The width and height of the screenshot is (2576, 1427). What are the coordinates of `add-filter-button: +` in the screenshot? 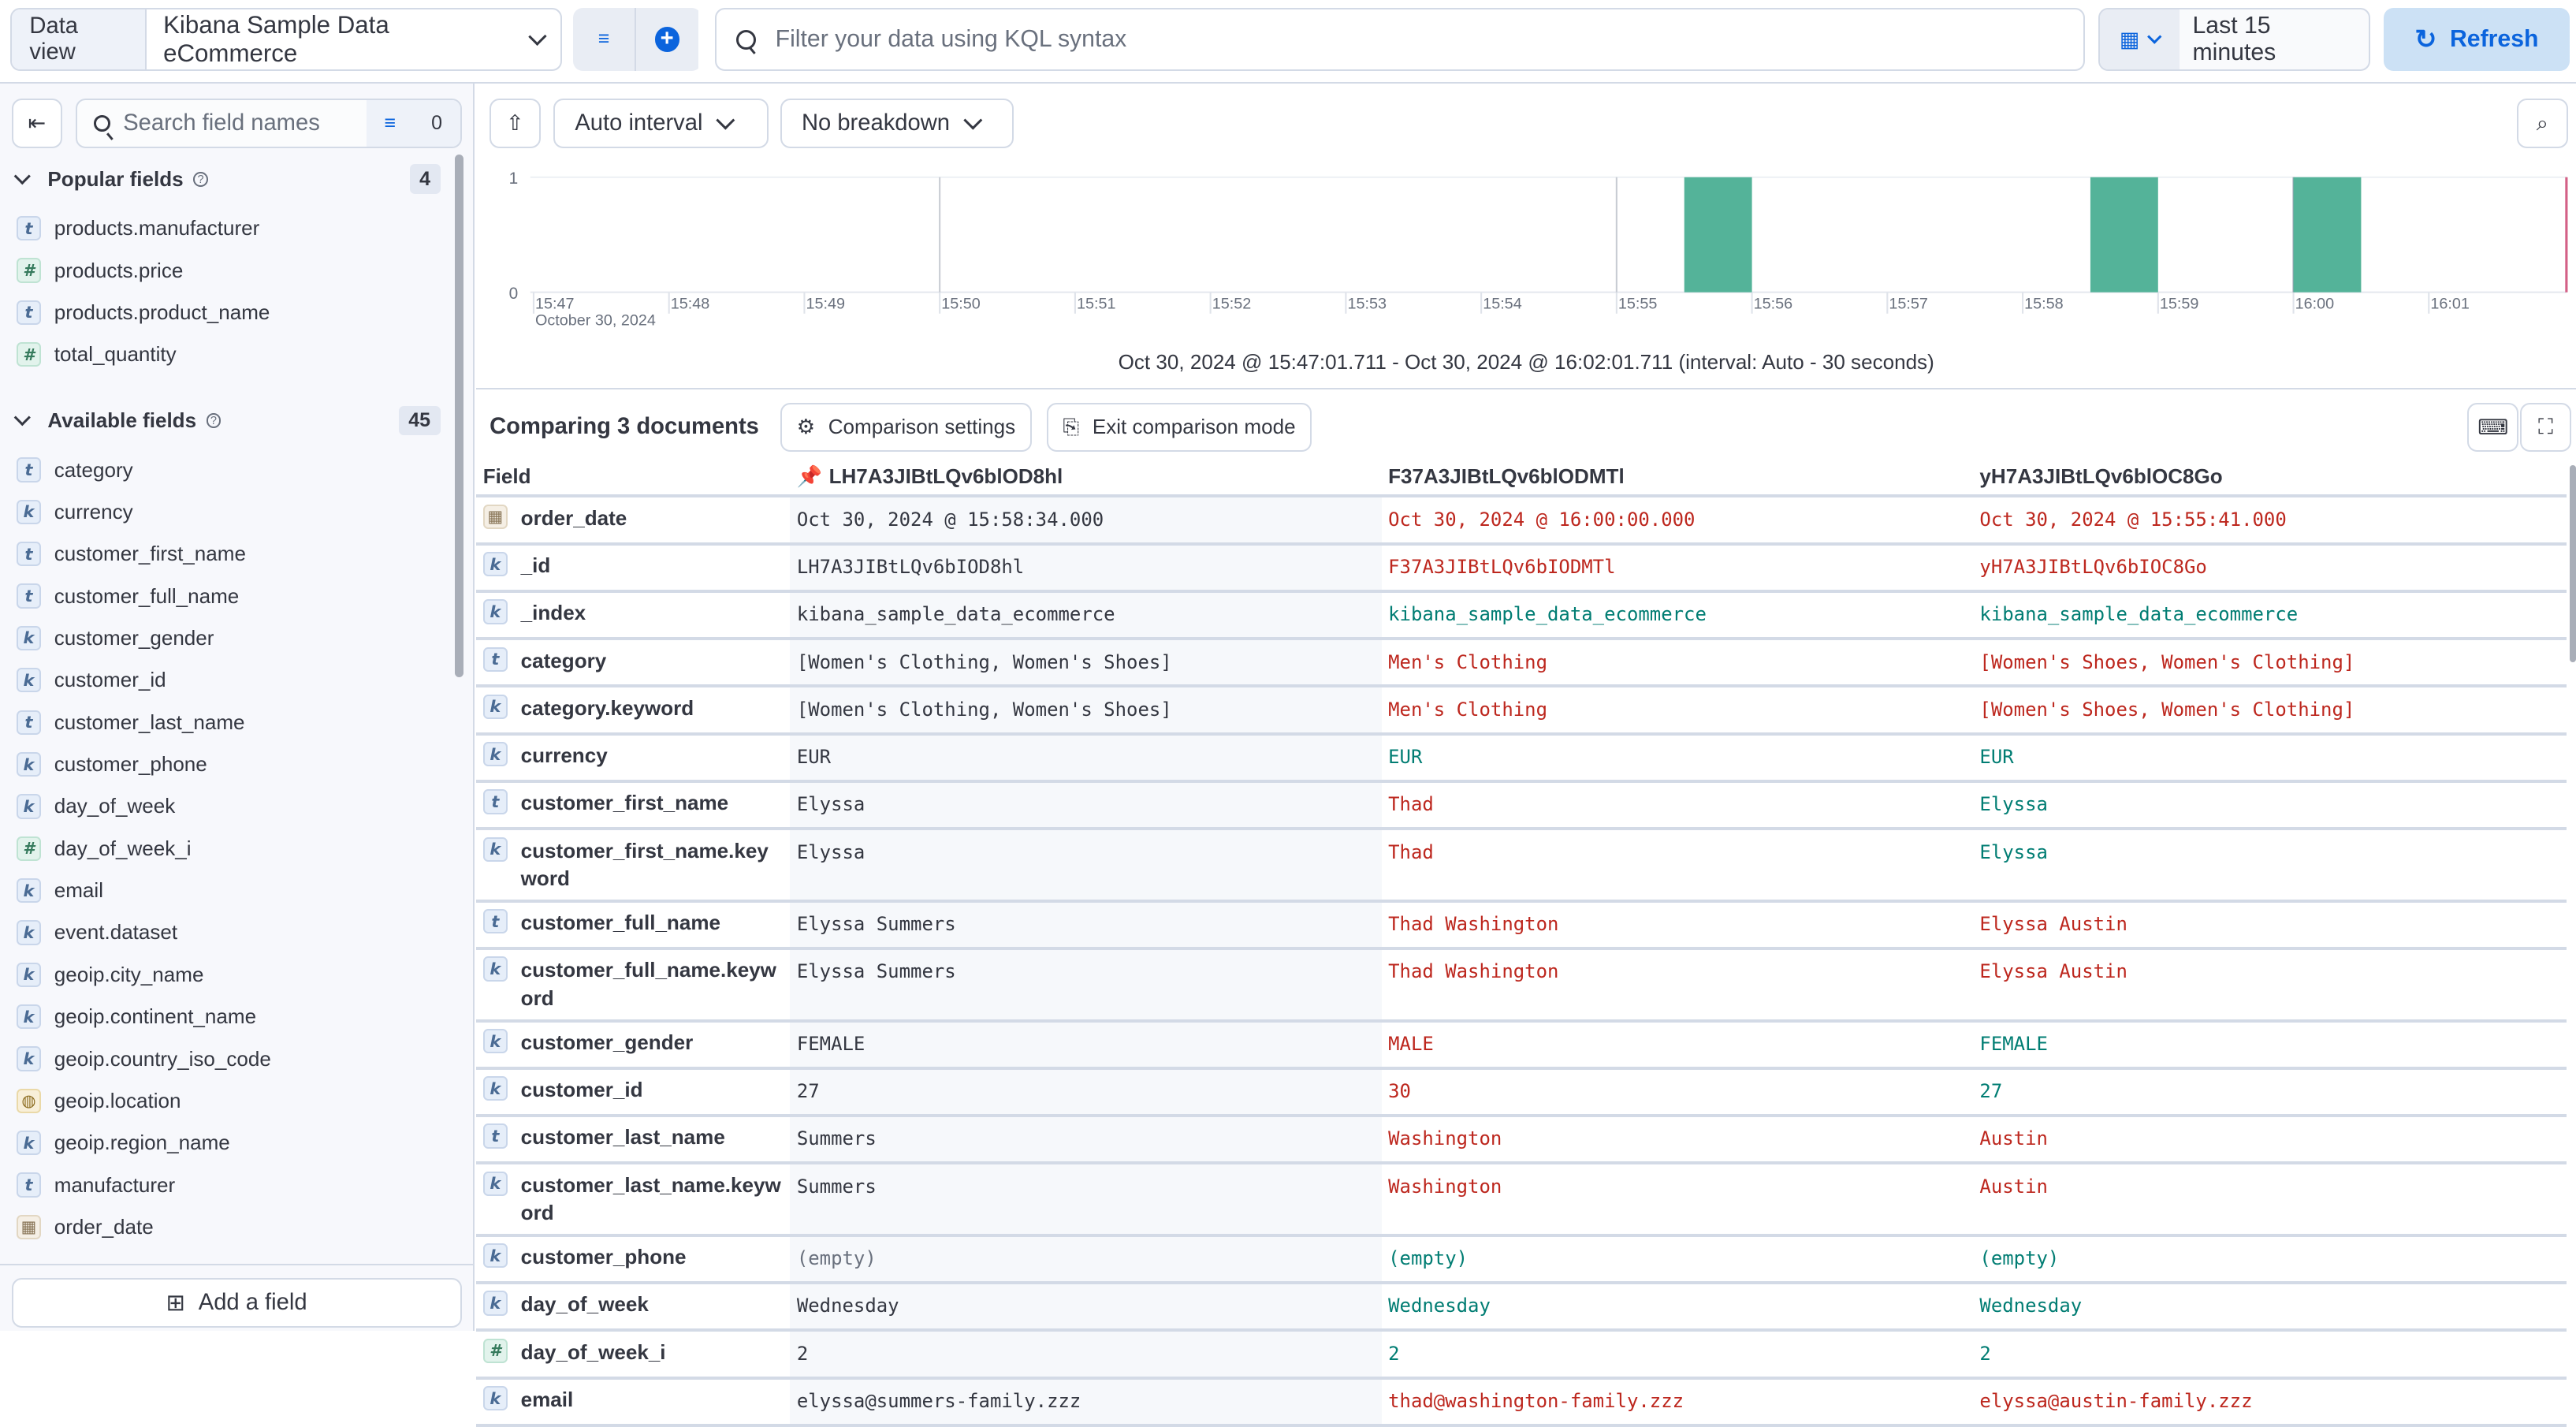 It's located at (666, 39).